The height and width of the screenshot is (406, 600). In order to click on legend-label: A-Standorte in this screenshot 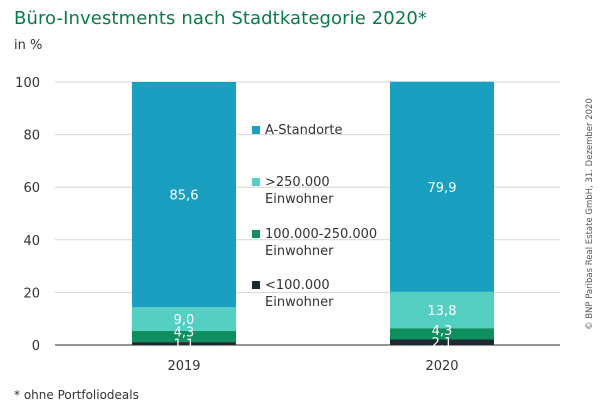, I will do `click(304, 130)`.